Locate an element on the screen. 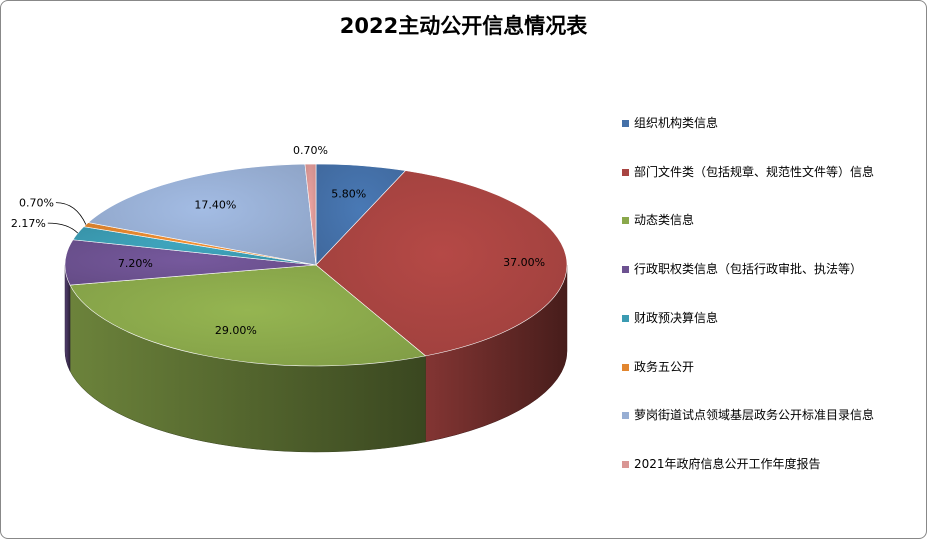 Image resolution: width=927 pixels, height=539 pixels. data-label-6: 0.70% is located at coordinates (36, 203).